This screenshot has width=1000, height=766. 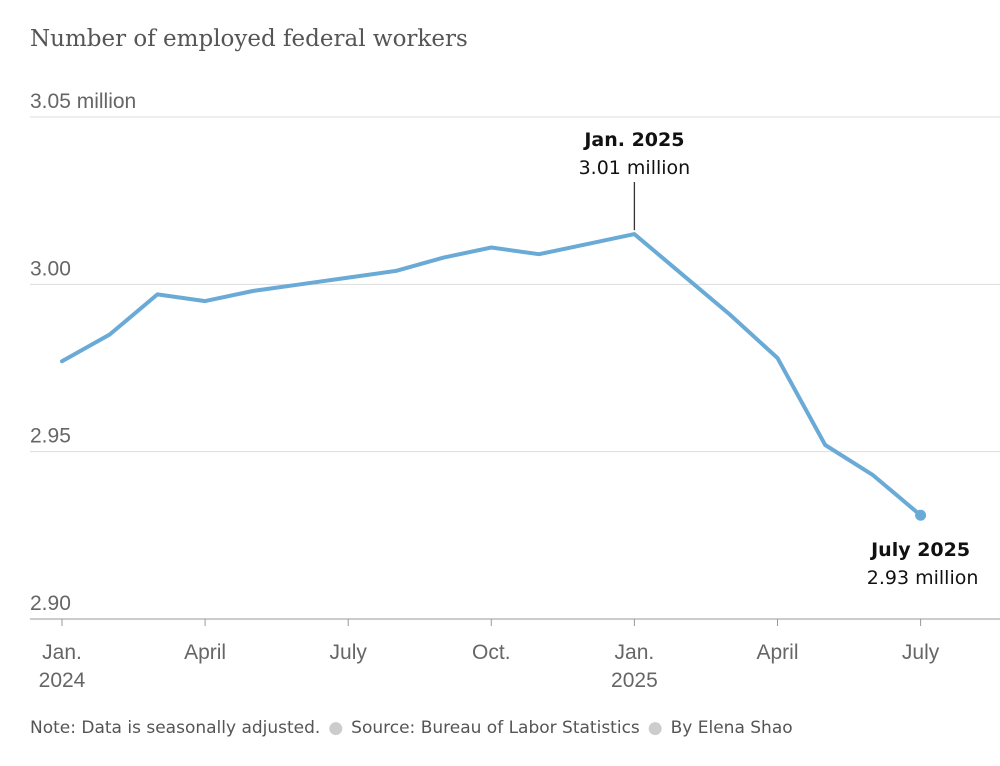 I want to click on x-tick-label: 2025, so click(x=634, y=680).